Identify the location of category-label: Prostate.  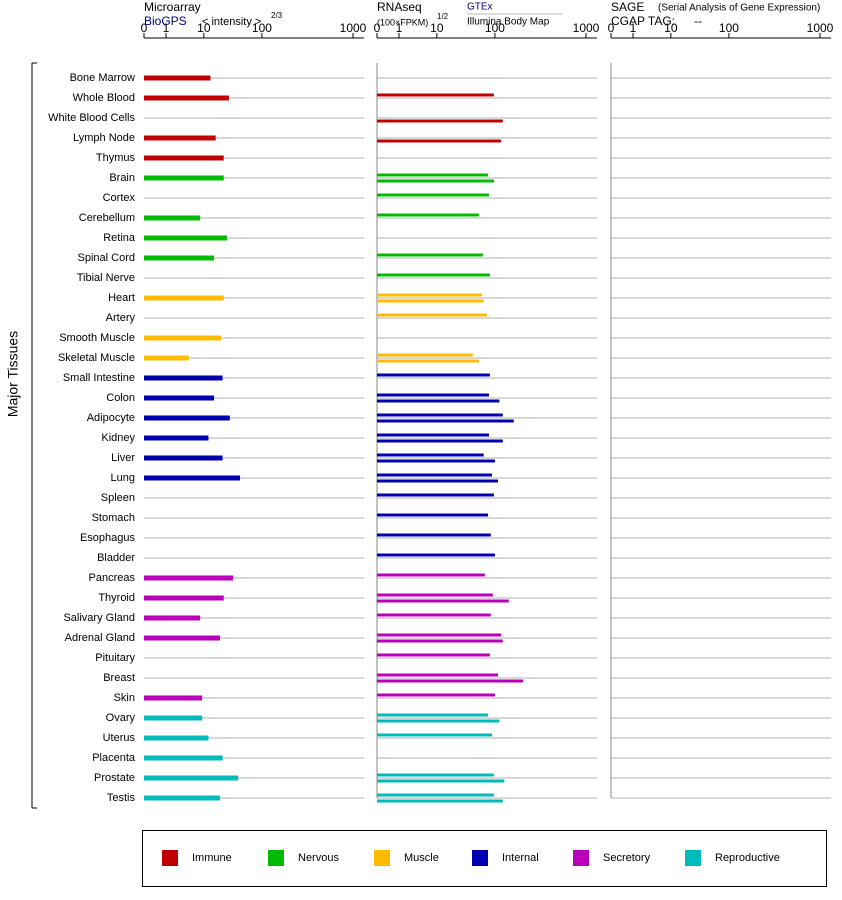
(114, 778).